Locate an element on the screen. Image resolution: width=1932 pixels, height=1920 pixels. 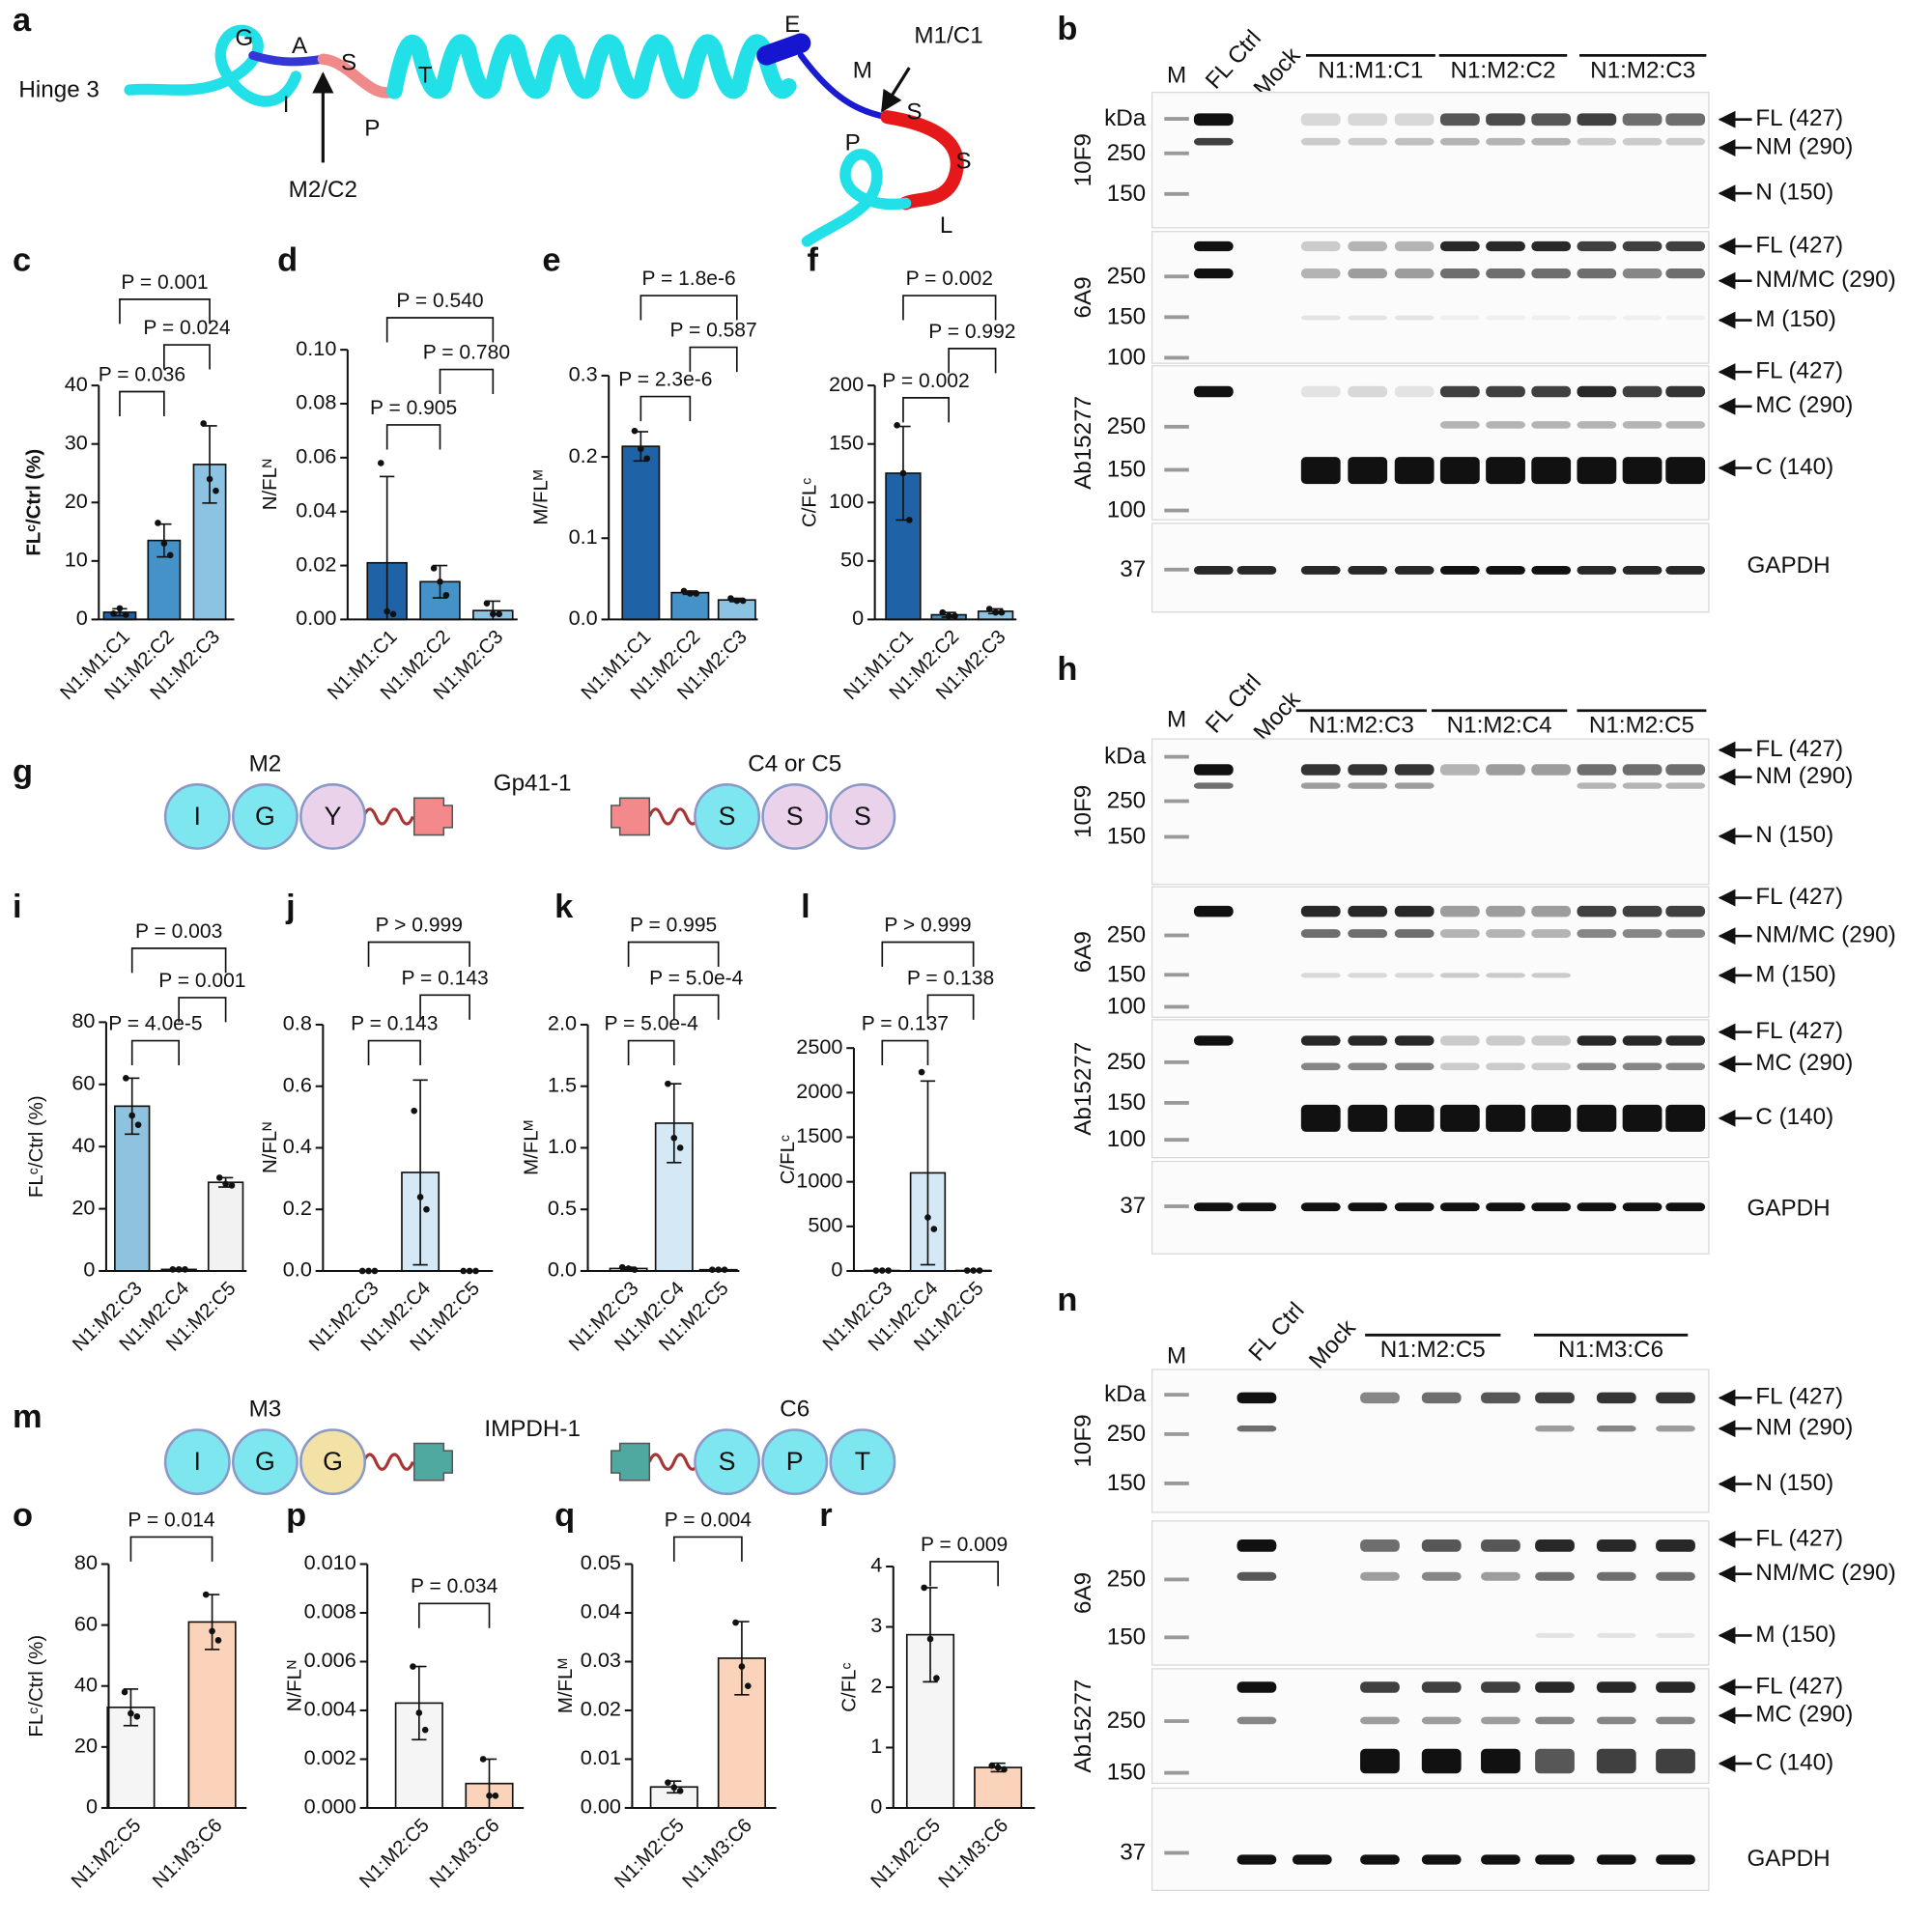
y-axis-label: FLᶜ/Ctrl (%) is located at coordinates (36, 1686).